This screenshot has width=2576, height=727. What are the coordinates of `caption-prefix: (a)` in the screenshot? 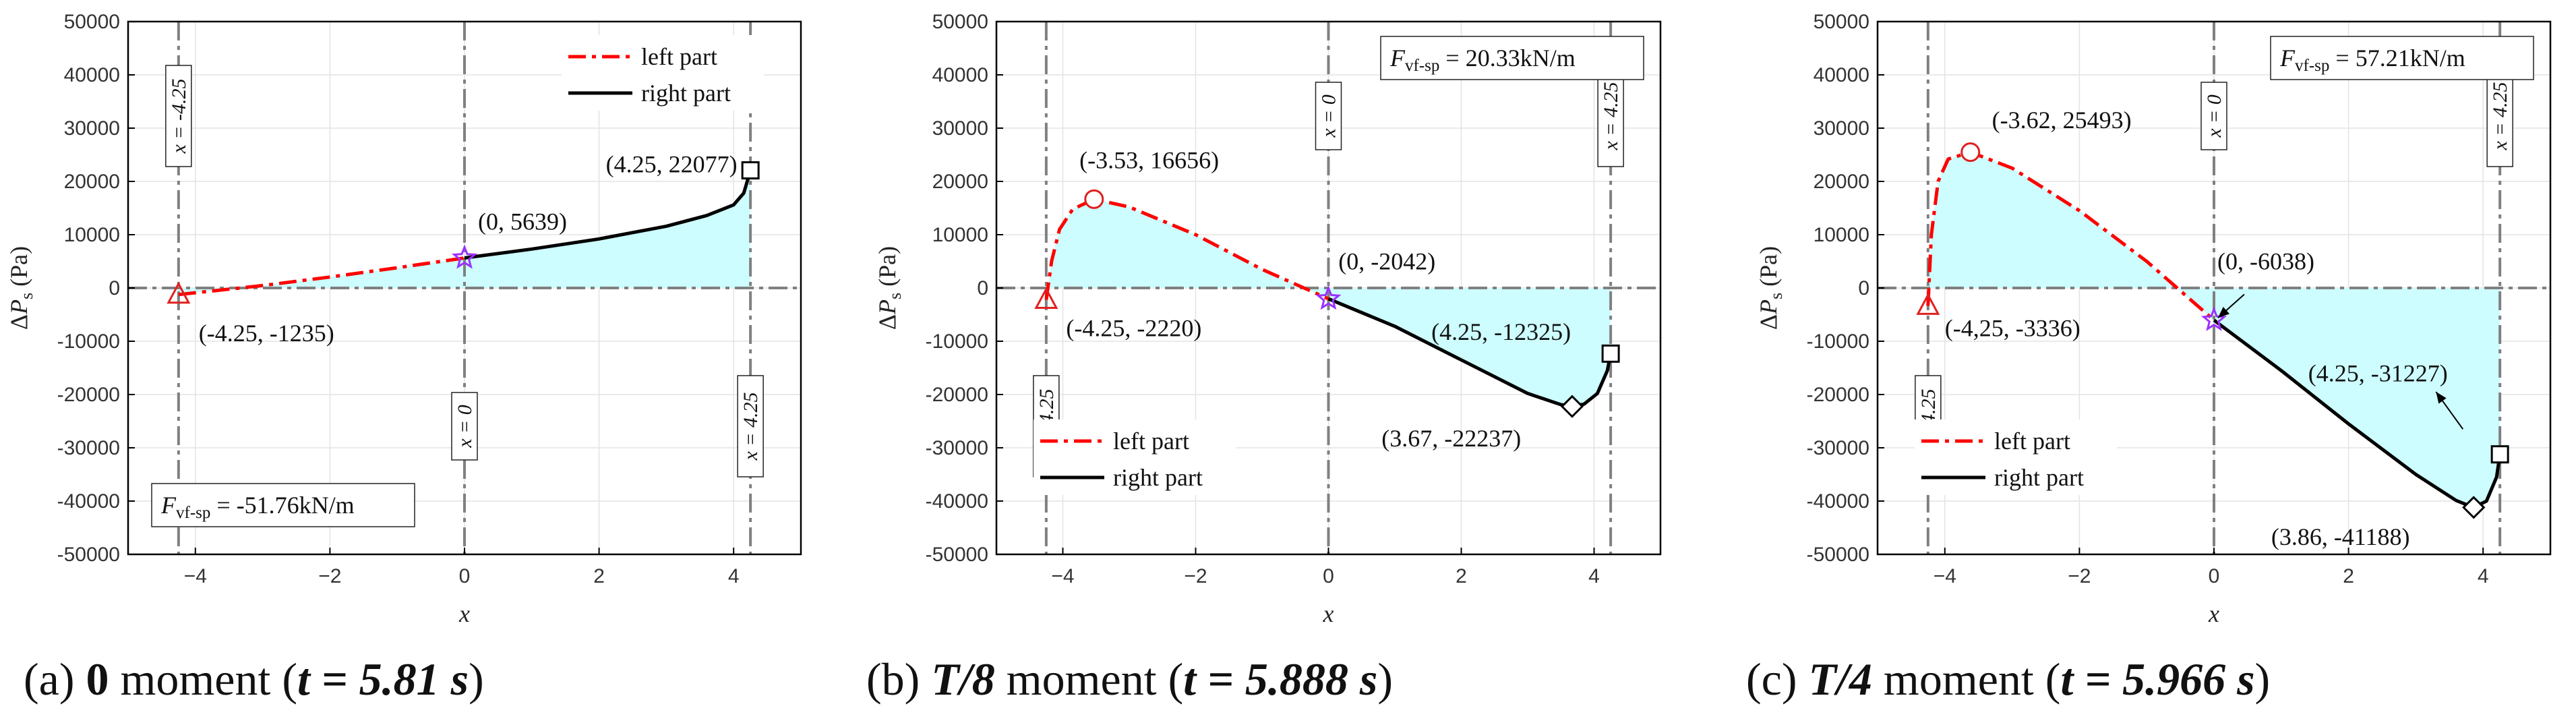 It's located at (55, 679).